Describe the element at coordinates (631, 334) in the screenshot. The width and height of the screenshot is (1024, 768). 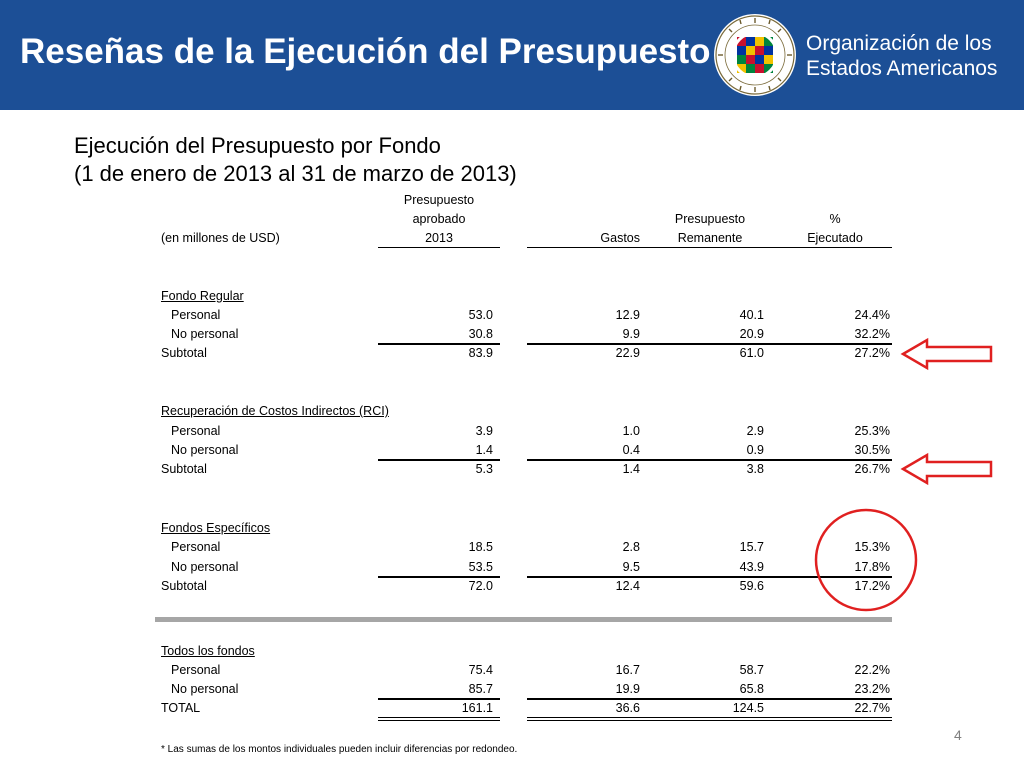
I see `cell-spent: 9.9` at that location.